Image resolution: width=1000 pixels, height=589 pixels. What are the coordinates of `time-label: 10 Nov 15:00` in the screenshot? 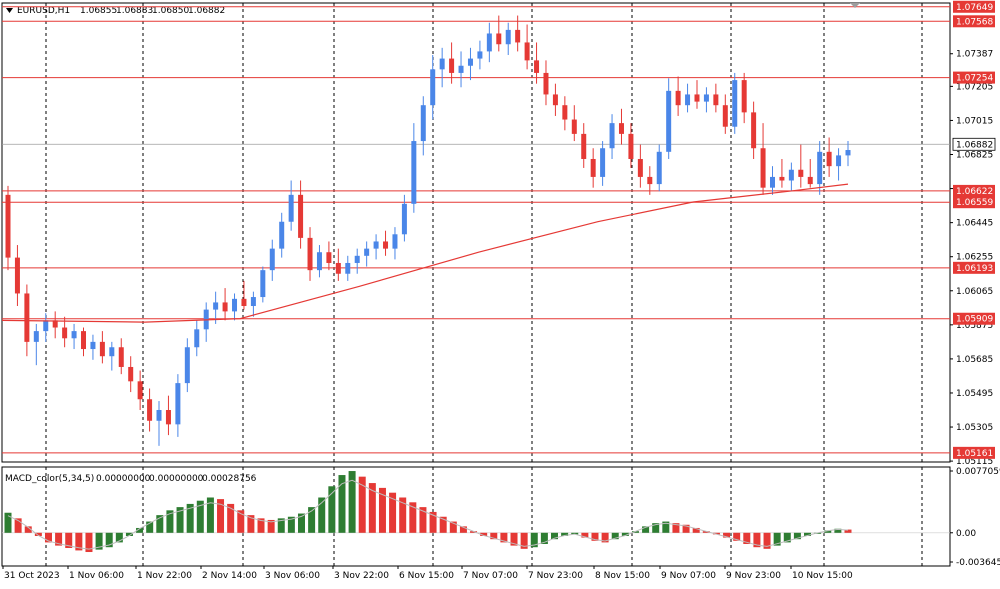 It's located at (822, 576).